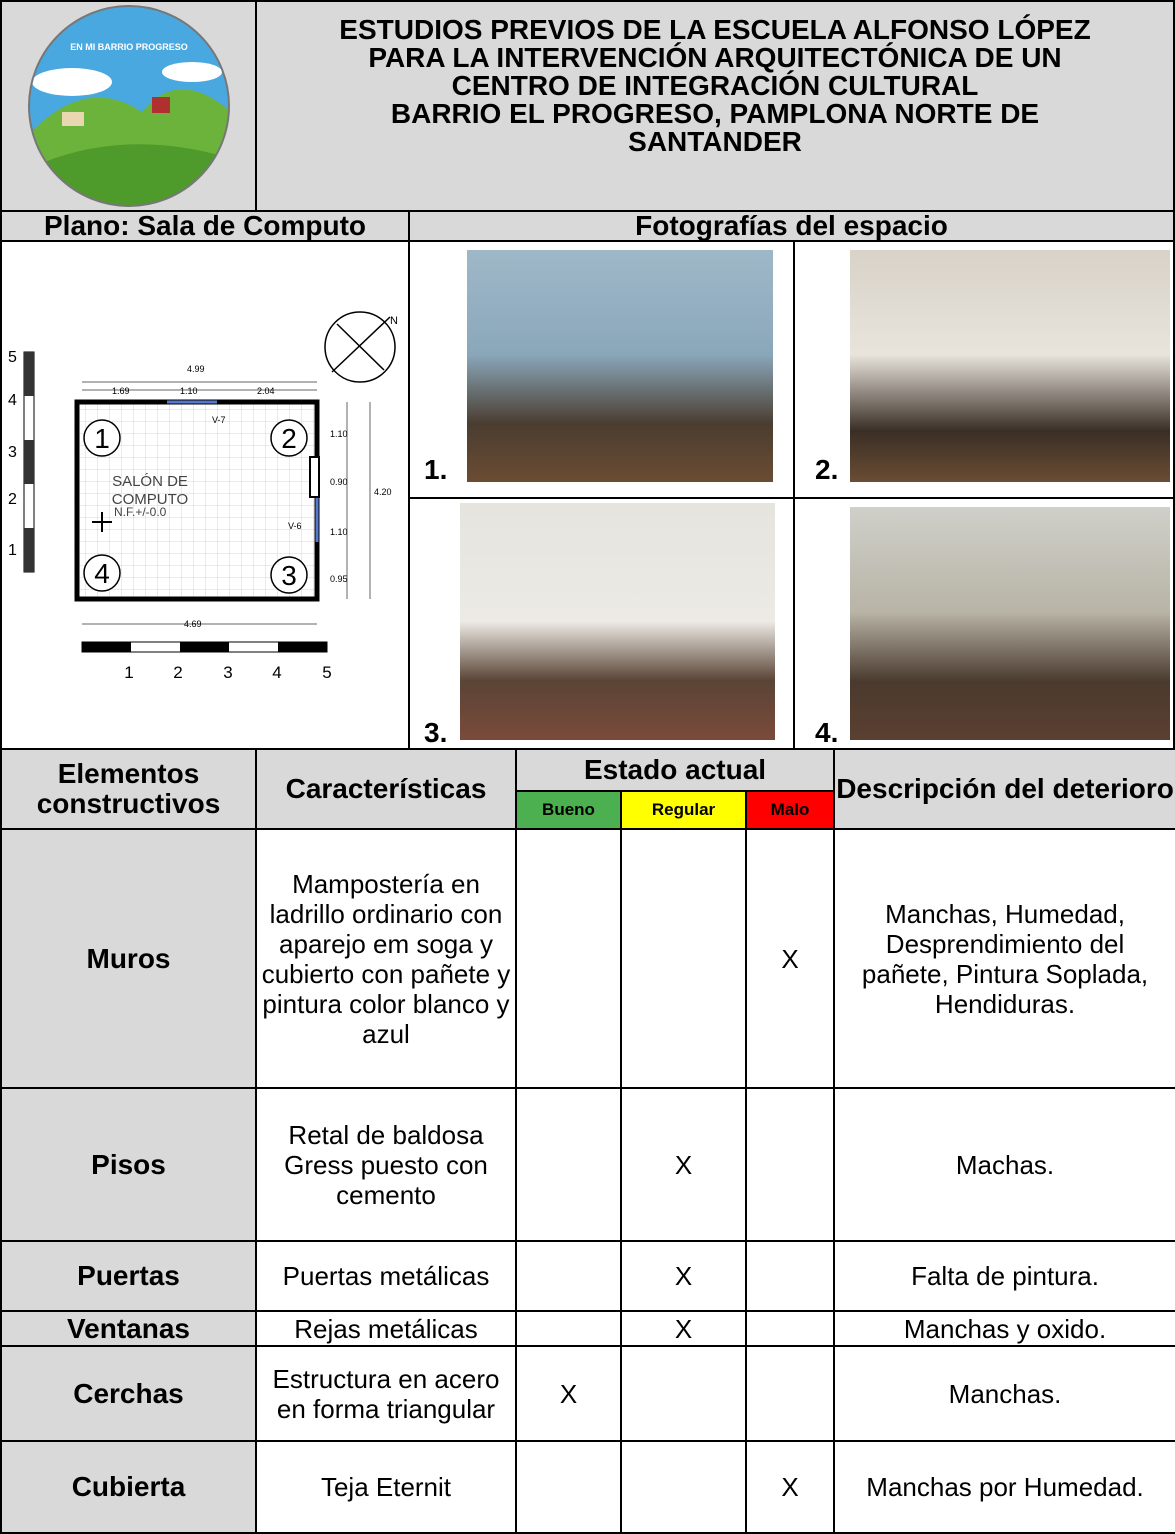 Image resolution: width=1175 pixels, height=1534 pixels. What do you see at coordinates (128, 1487) in the screenshot?
I see `cell-element: Cubierta` at bounding box center [128, 1487].